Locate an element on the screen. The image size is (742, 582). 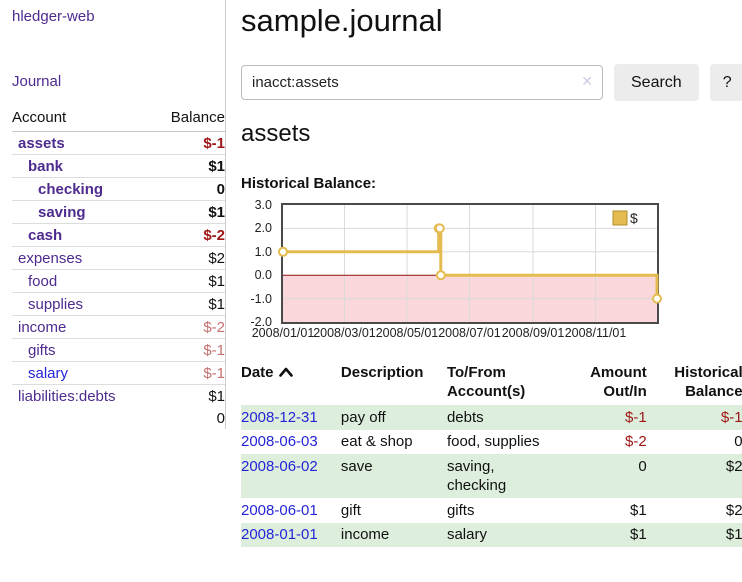
legend-label: $ is located at coordinates (634, 218).